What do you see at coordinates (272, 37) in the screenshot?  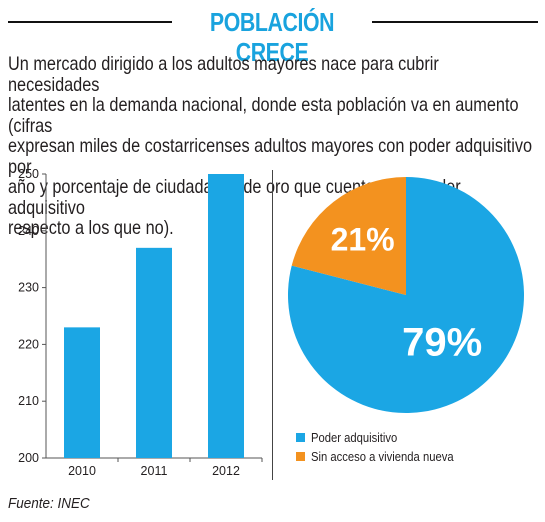 I see `page-title: POBLACIÓN CRECE` at bounding box center [272, 37].